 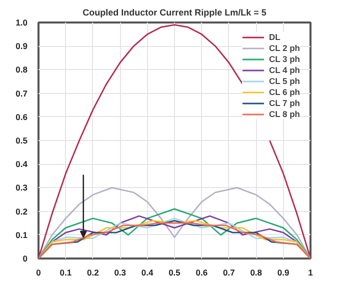 What do you see at coordinates (22, 141) in the screenshot?
I see `y-tick-label: 0.5` at bounding box center [22, 141].